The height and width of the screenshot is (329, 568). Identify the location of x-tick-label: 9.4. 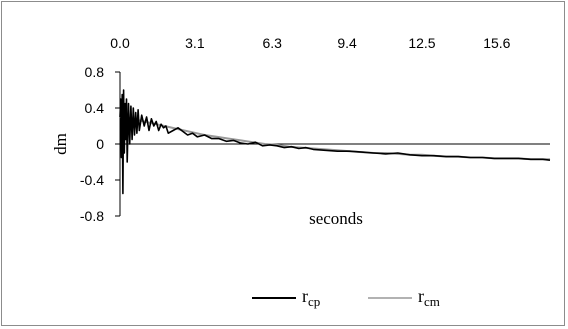
(347, 43).